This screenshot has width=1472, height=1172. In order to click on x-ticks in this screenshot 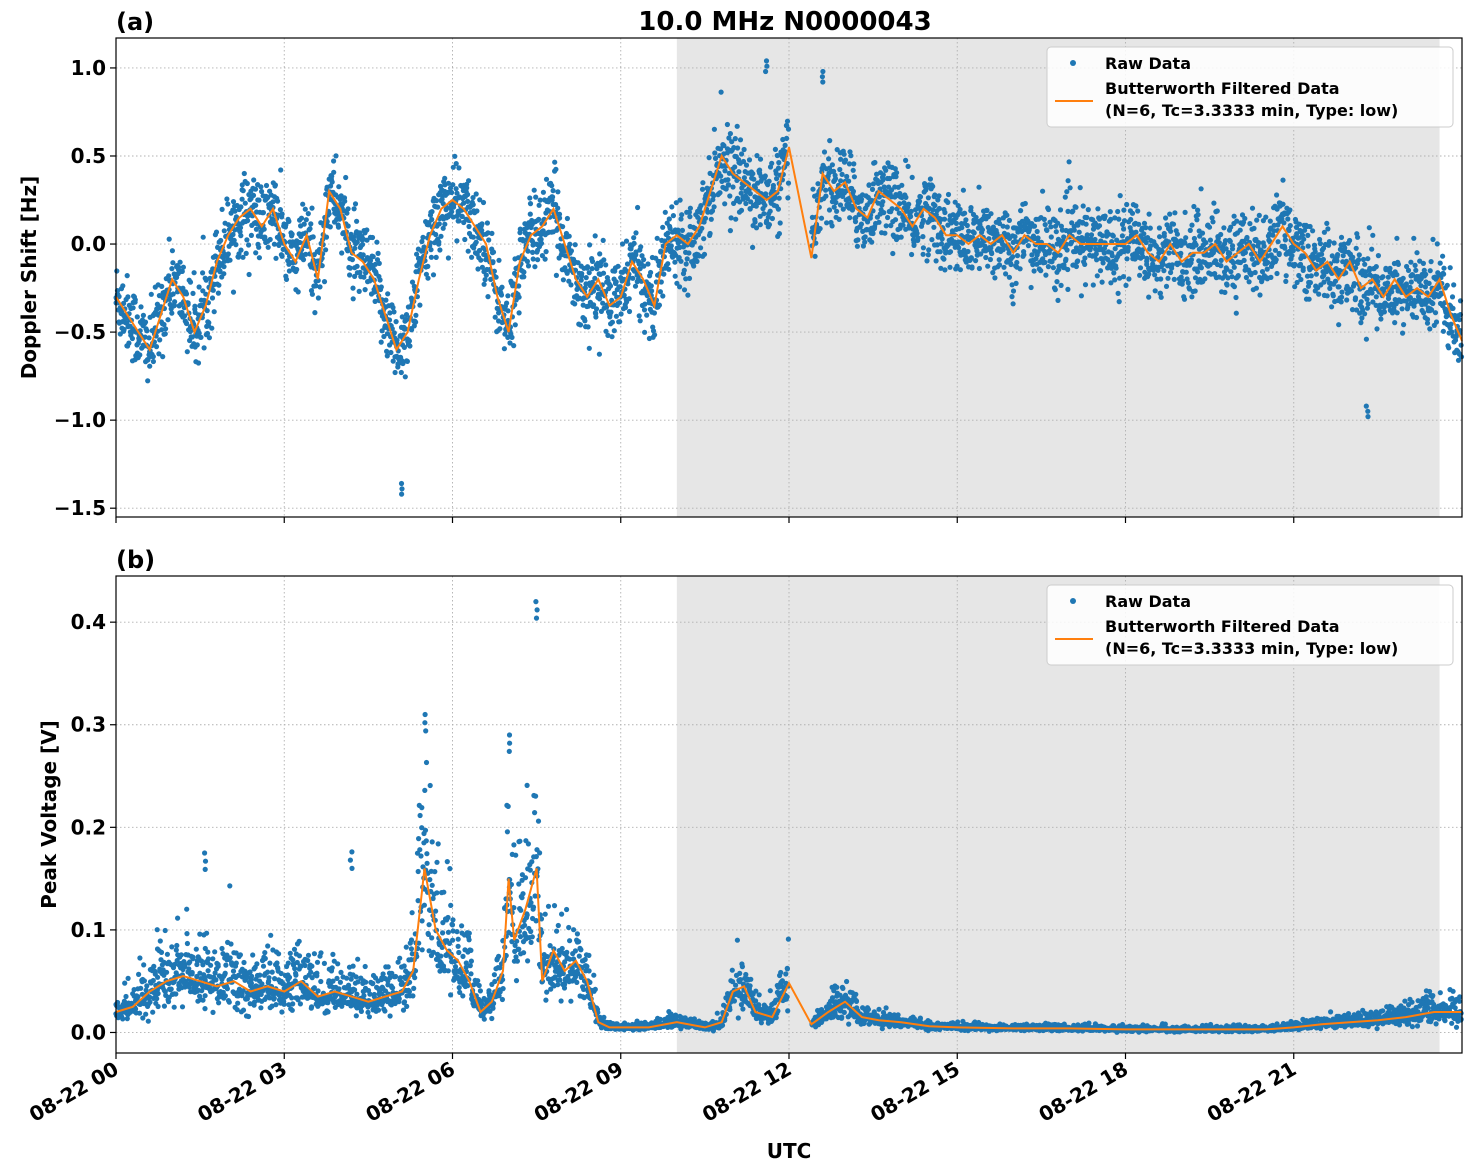, I will do `click(705, 520)`.